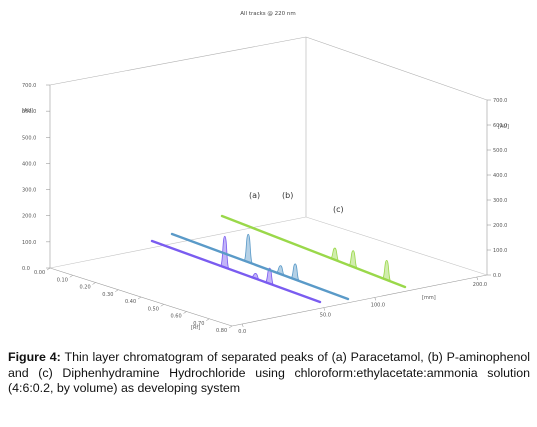  Describe the element at coordinates (359, 300) in the screenshot. I see `floor-front-right-edge` at that location.